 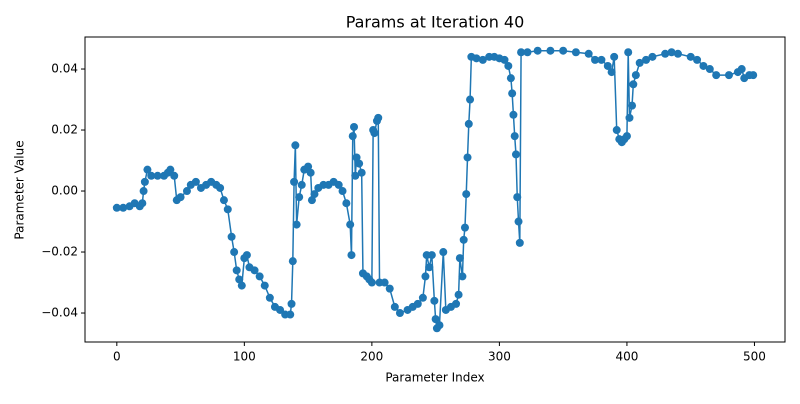 What do you see at coordinates (20, 189) in the screenshot?
I see `y-axis-label: Parameter Value` at bounding box center [20, 189].